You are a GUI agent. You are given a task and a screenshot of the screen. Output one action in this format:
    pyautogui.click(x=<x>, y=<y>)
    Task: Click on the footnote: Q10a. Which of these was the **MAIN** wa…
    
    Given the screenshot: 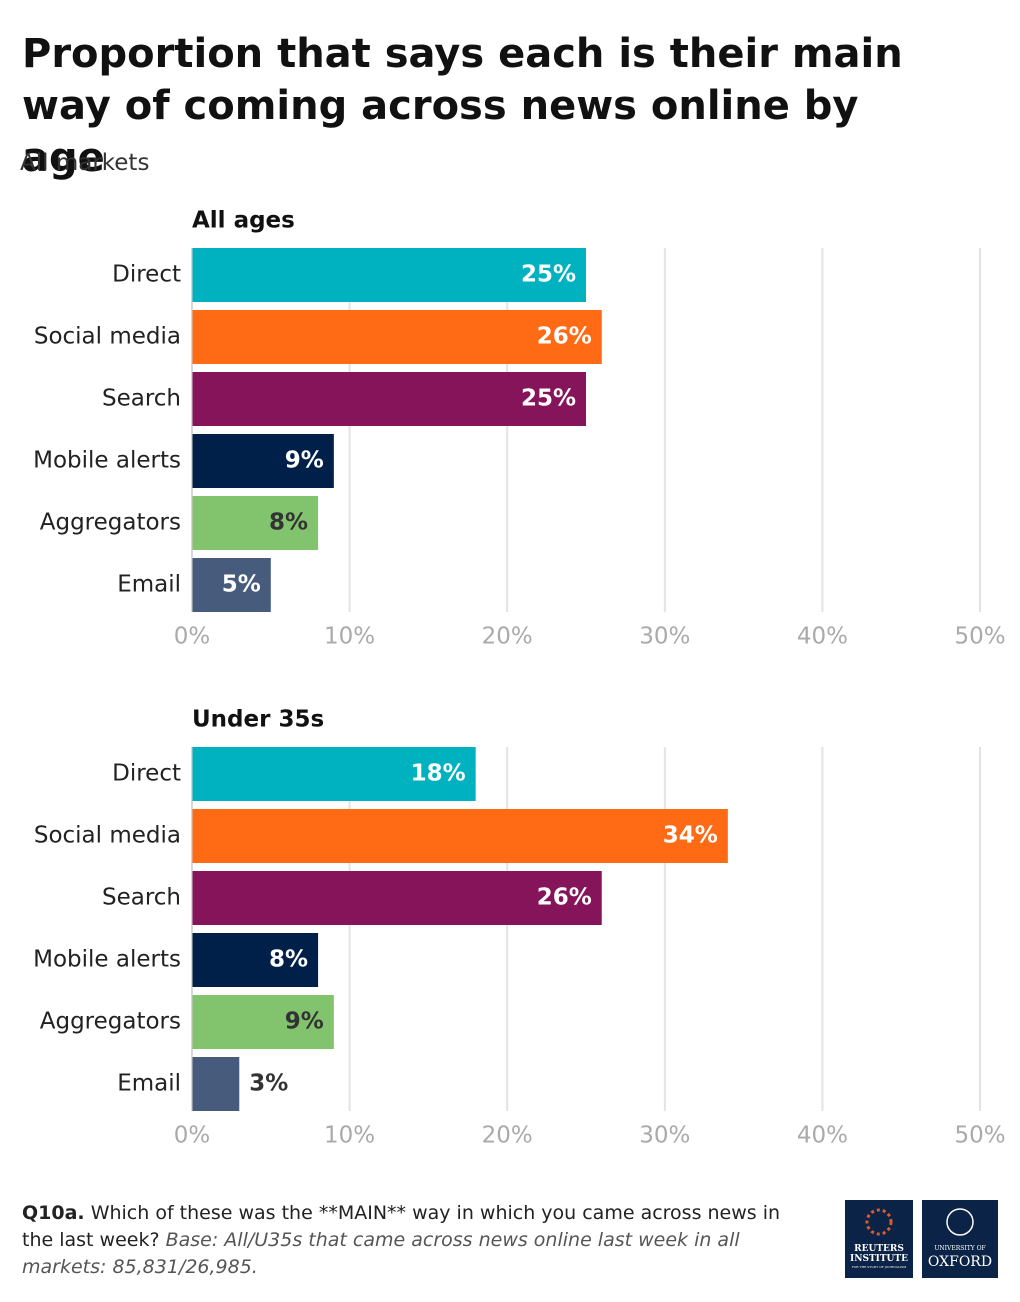 What is the action you would take?
    pyautogui.click(x=417, y=1240)
    